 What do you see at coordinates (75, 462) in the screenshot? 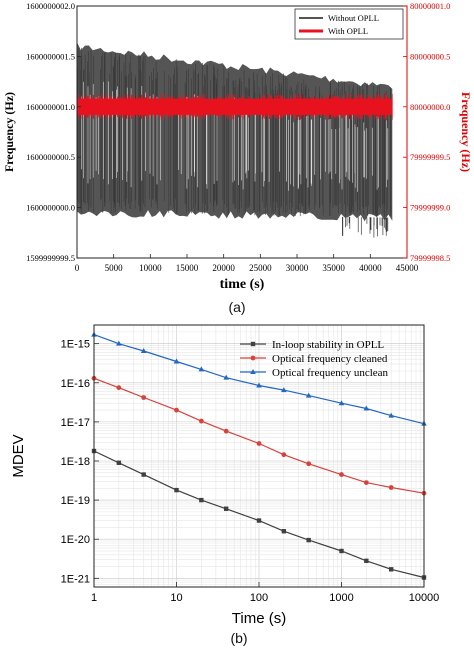
I see `chart-b-ytick-label: 1E-18` at bounding box center [75, 462].